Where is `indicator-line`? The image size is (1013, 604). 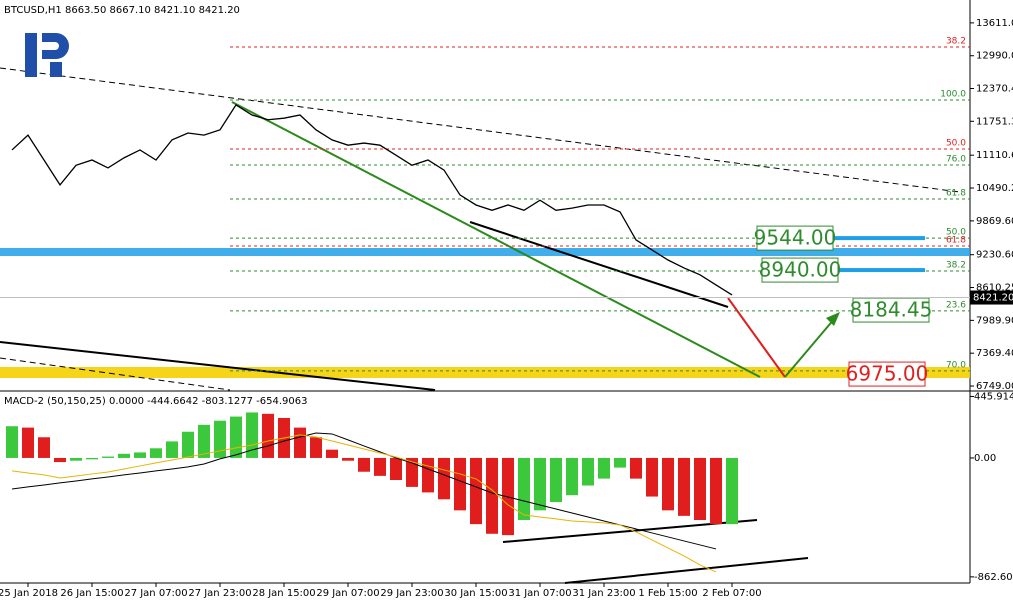 indicator-line is located at coordinates (364, 491).